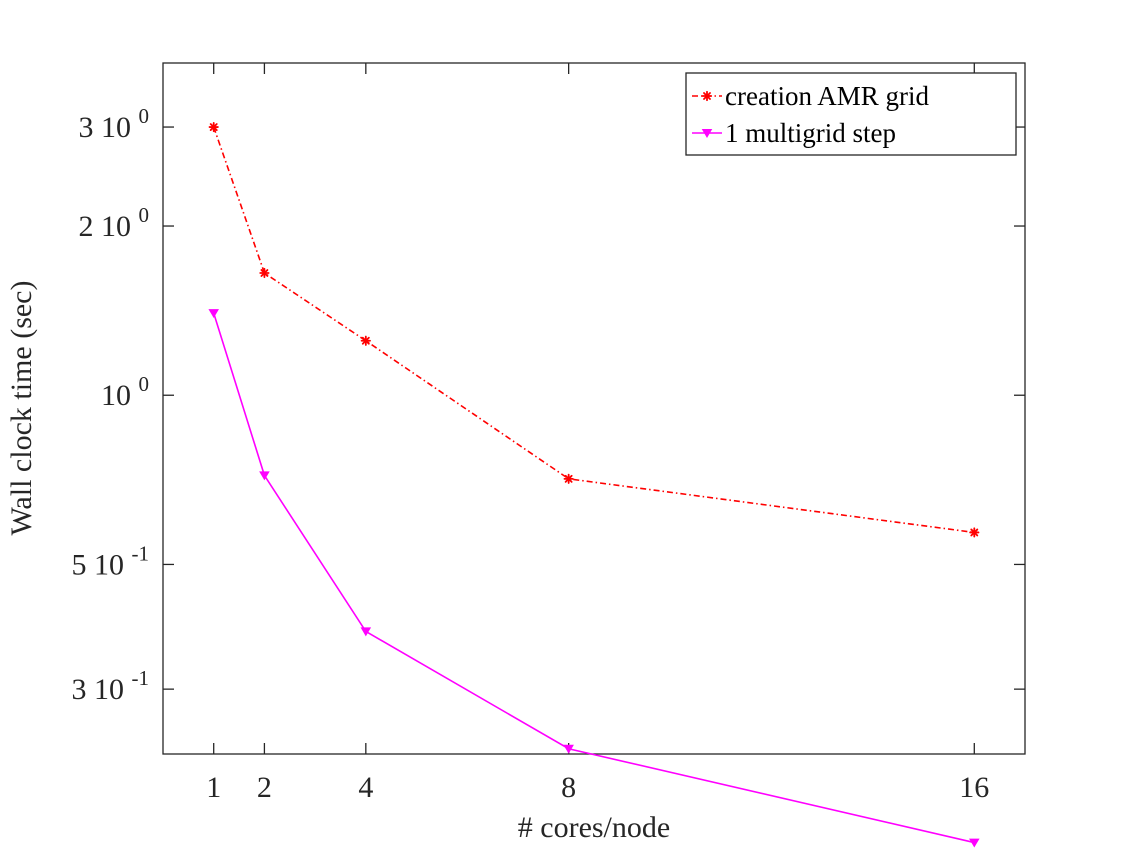  What do you see at coordinates (125, 392) in the screenshot?
I see `y-tick-label: 10 0` at bounding box center [125, 392].